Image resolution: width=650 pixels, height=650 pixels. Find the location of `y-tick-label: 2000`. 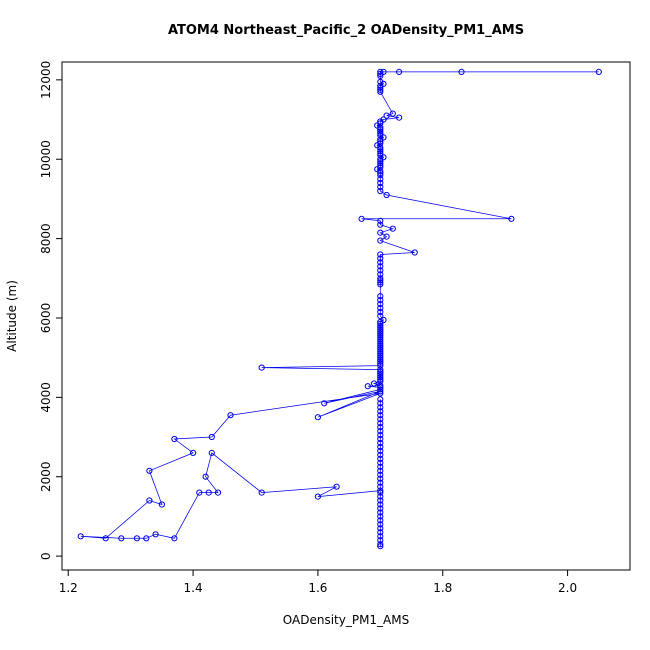

y-tick-label: 2000 is located at coordinates (46, 476).